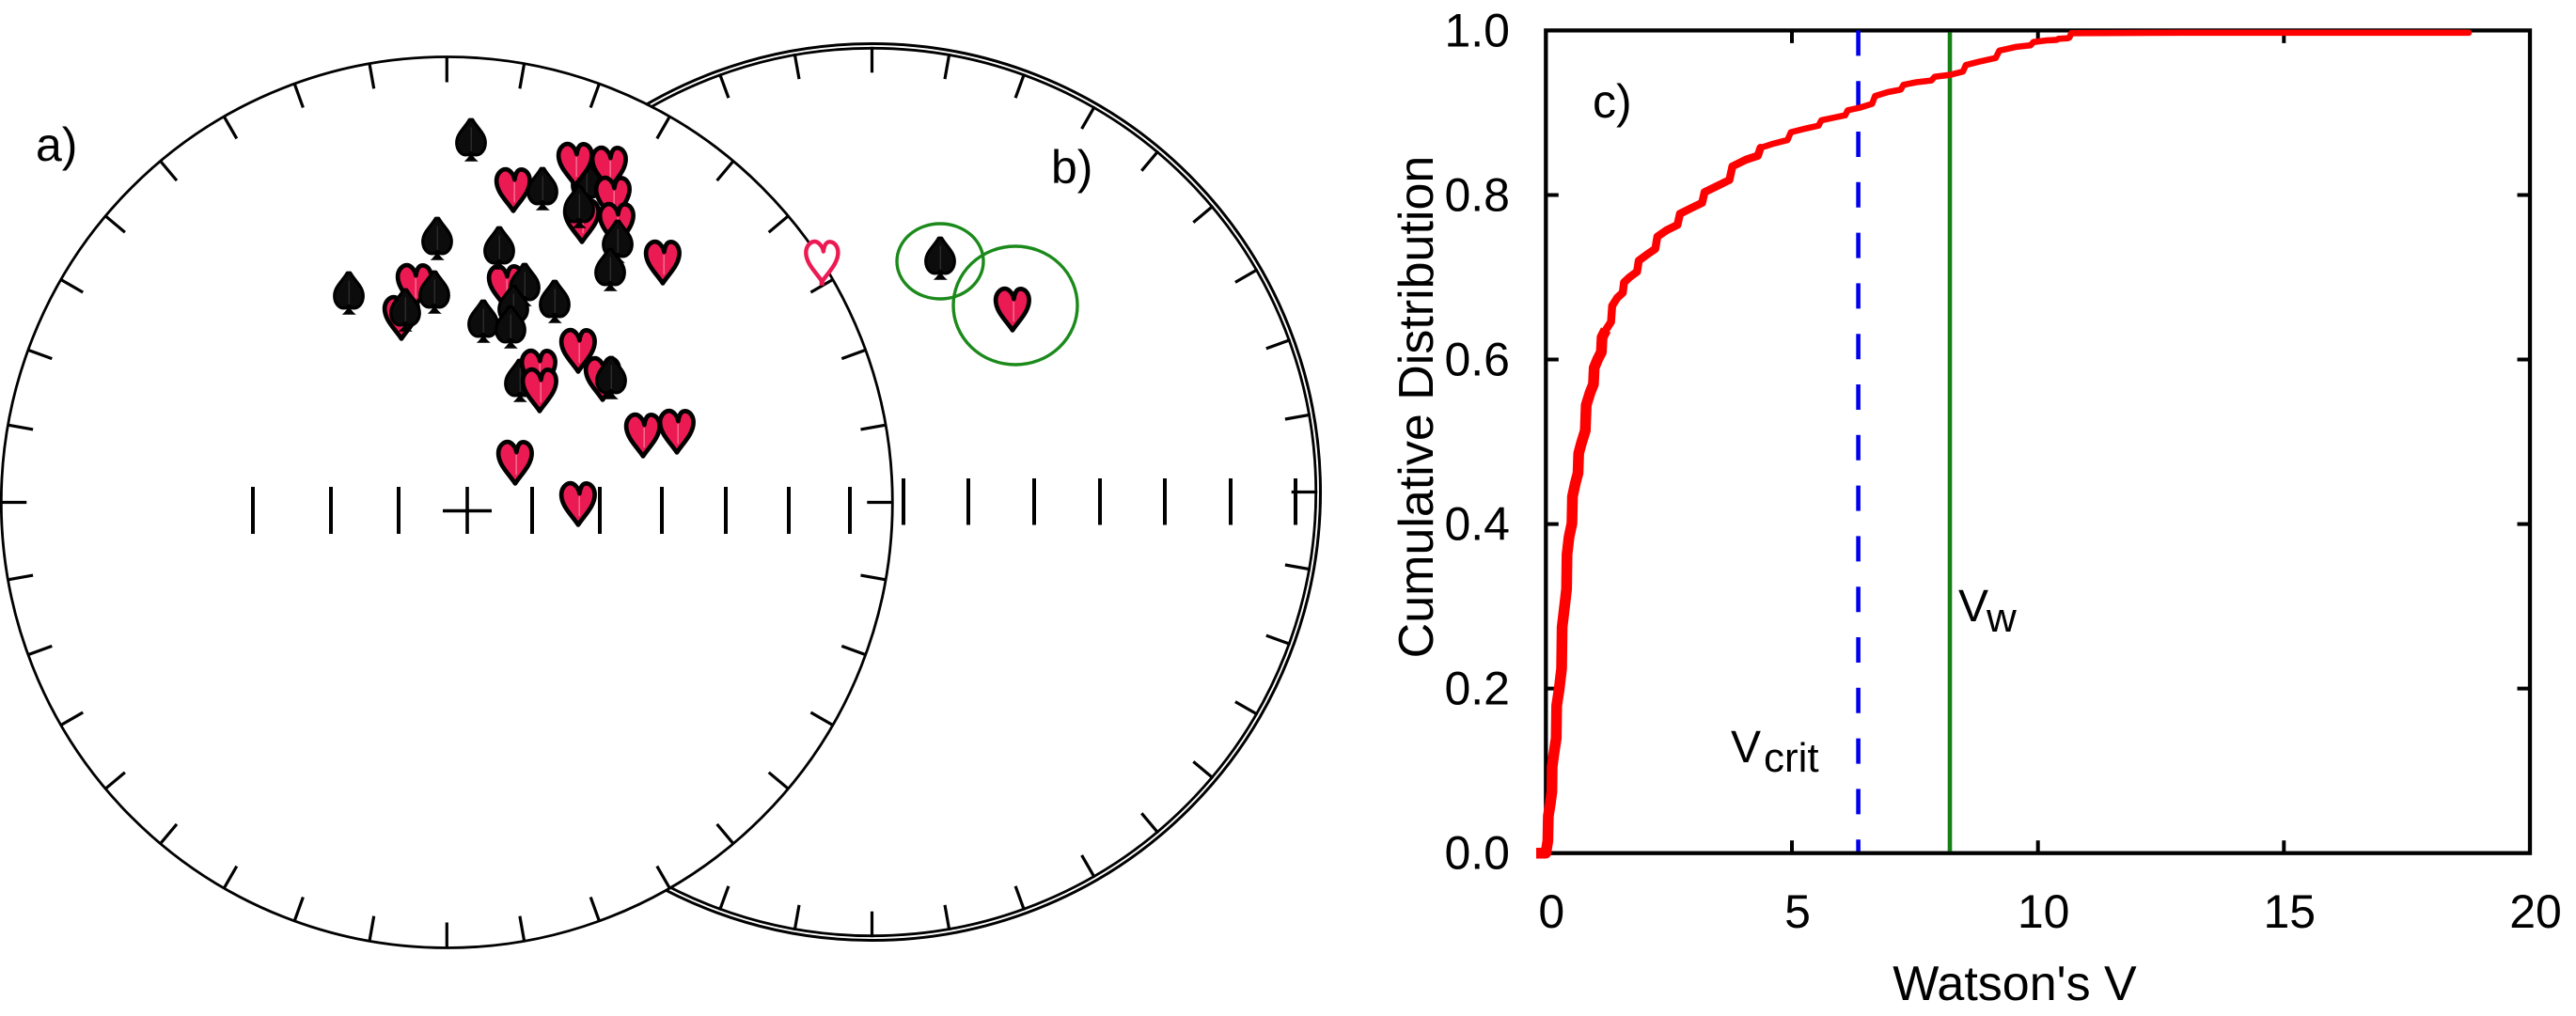 The width and height of the screenshot is (2576, 1016). What do you see at coordinates (2015, 984) in the screenshot?
I see `svg-text: Watson's V` at bounding box center [2015, 984].